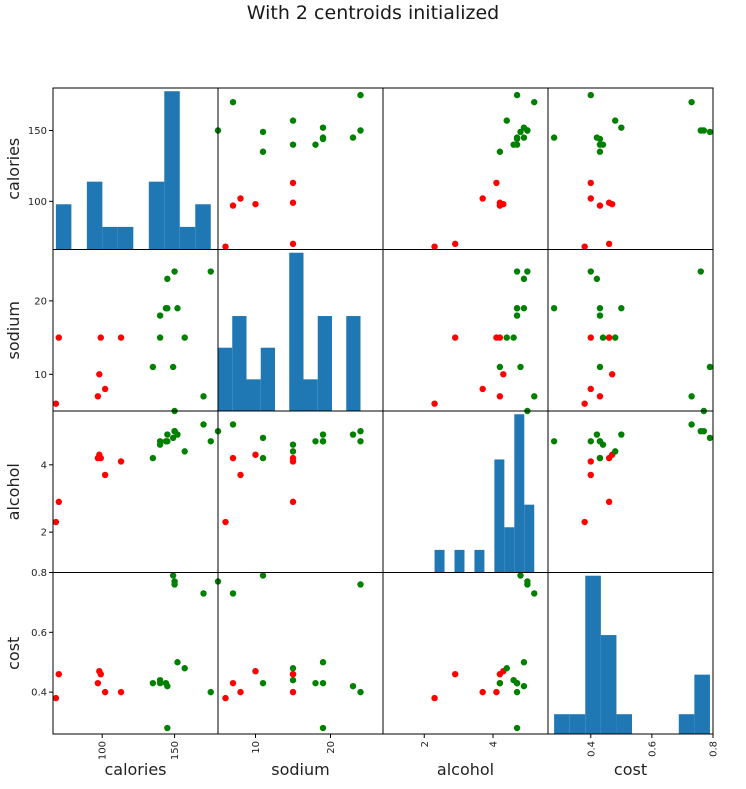 This screenshot has width=746, height=789. What do you see at coordinates (44, 533) in the screenshot?
I see `y-tick-label: 2` at bounding box center [44, 533].